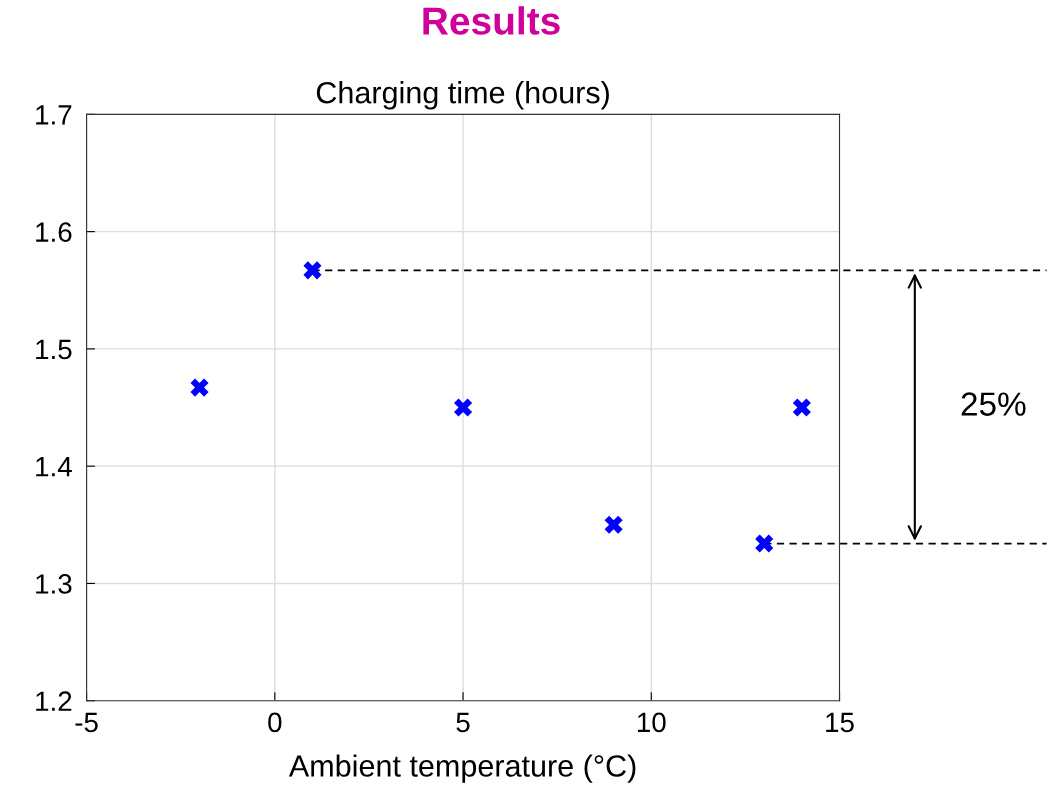 The image size is (1056, 811). Describe the element at coordinates (54, 232) in the screenshot. I see `y-tick-label: 1.6` at that location.